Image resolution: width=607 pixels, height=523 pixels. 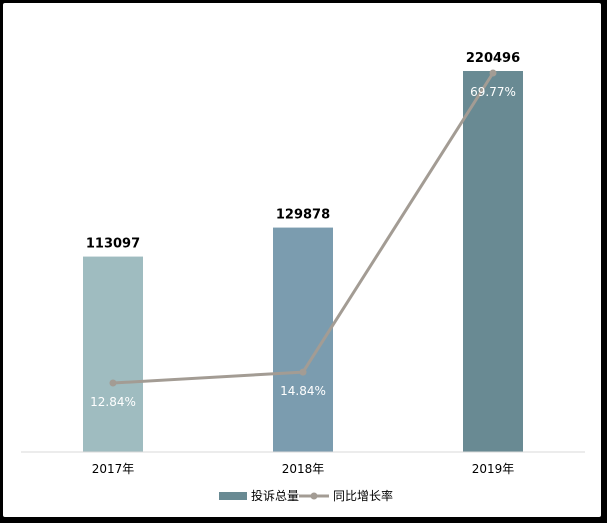 What do you see at coordinates (314, 496) in the screenshot?
I see `legend-swatch-line-marker` at bounding box center [314, 496].